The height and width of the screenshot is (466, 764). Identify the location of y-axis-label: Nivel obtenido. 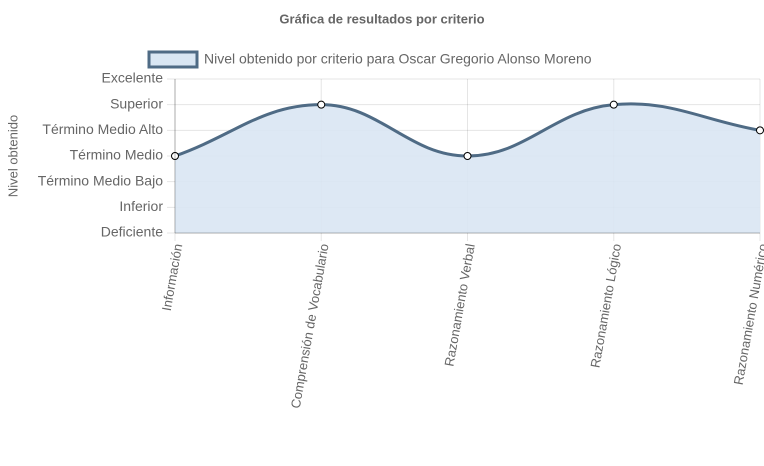
(12, 156).